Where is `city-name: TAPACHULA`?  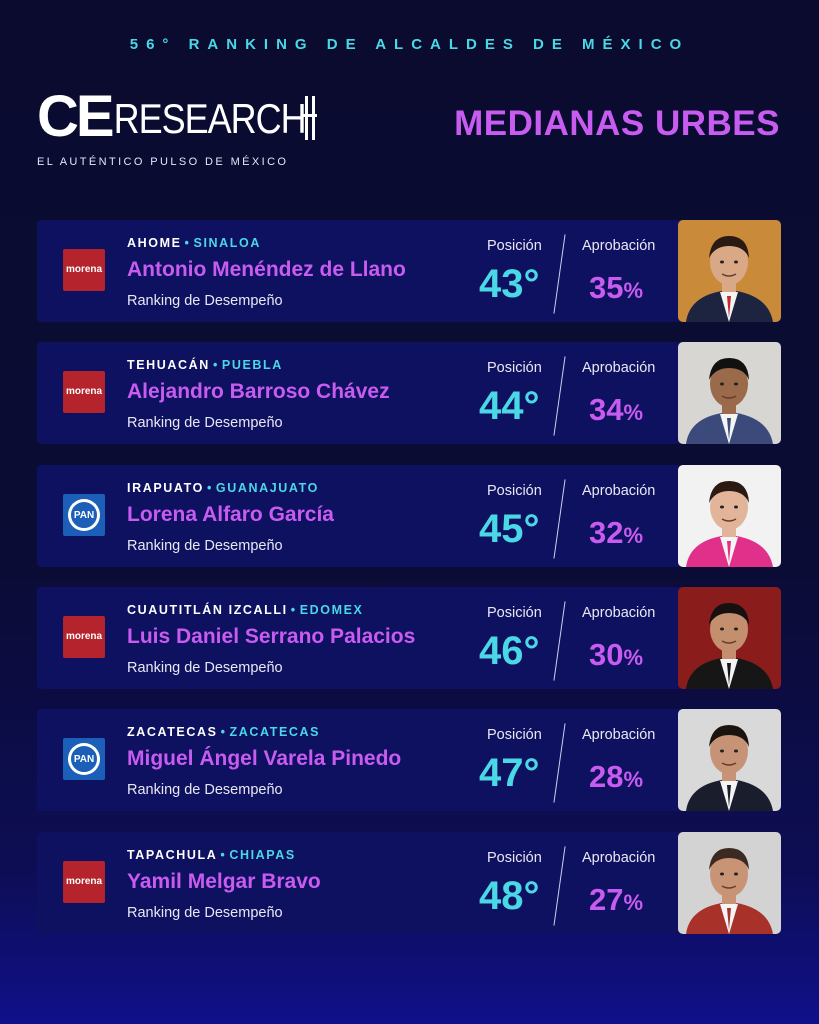
city-name: TAPACHULA is located at coordinates (172, 855).